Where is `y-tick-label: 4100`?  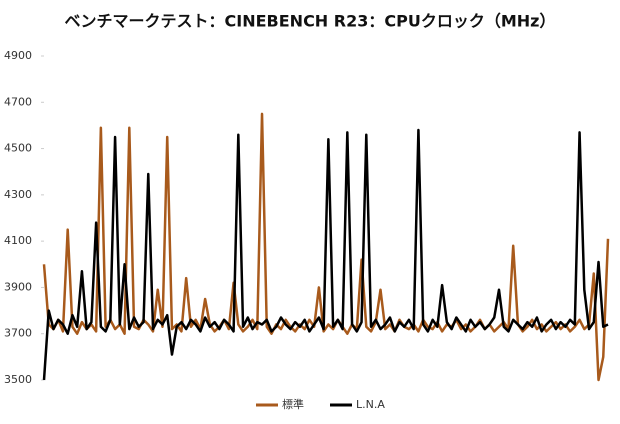 y-tick-label: 4100 is located at coordinates (18, 240).